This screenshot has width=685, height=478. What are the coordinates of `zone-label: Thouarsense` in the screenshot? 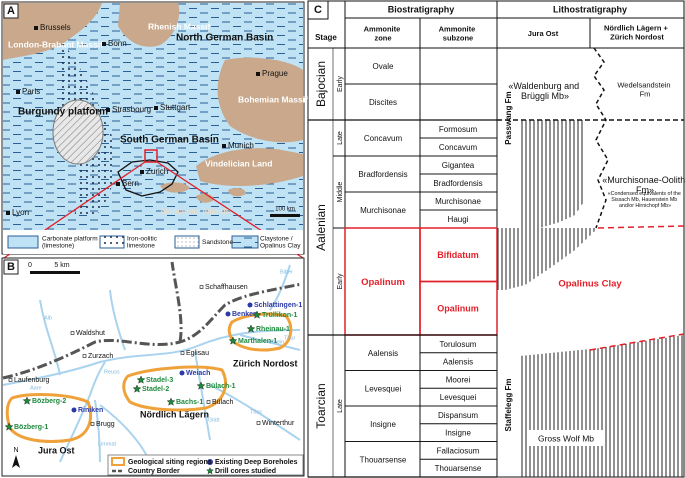 It's located at (383, 459).